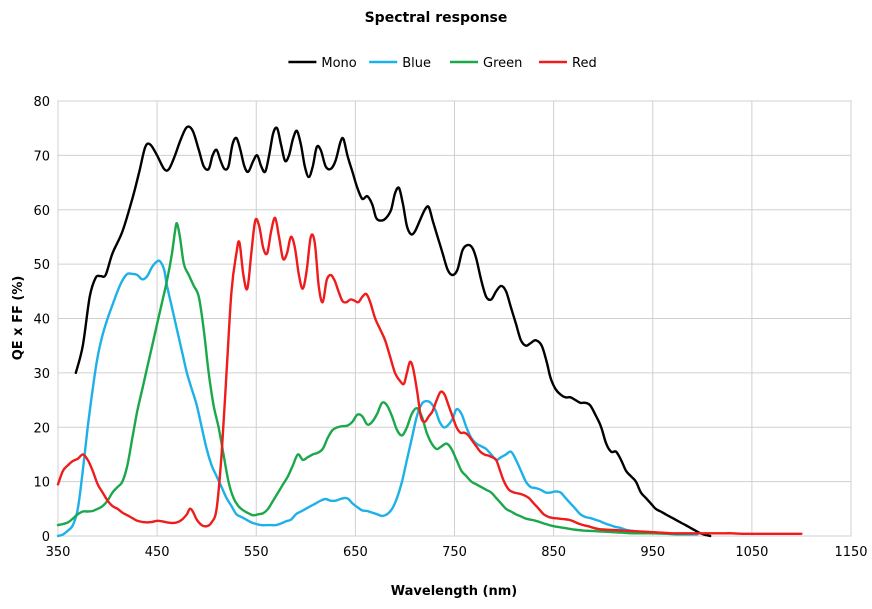 The height and width of the screenshot is (609, 872). What do you see at coordinates (41, 102) in the screenshot?
I see `y-tick-label: 80` at bounding box center [41, 102].